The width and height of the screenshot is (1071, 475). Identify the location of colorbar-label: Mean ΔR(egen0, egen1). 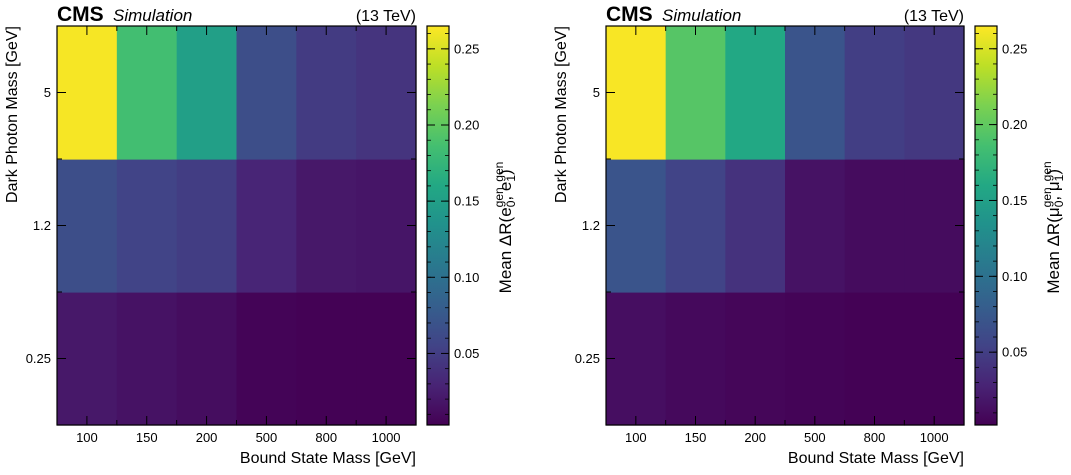
(505, 228).